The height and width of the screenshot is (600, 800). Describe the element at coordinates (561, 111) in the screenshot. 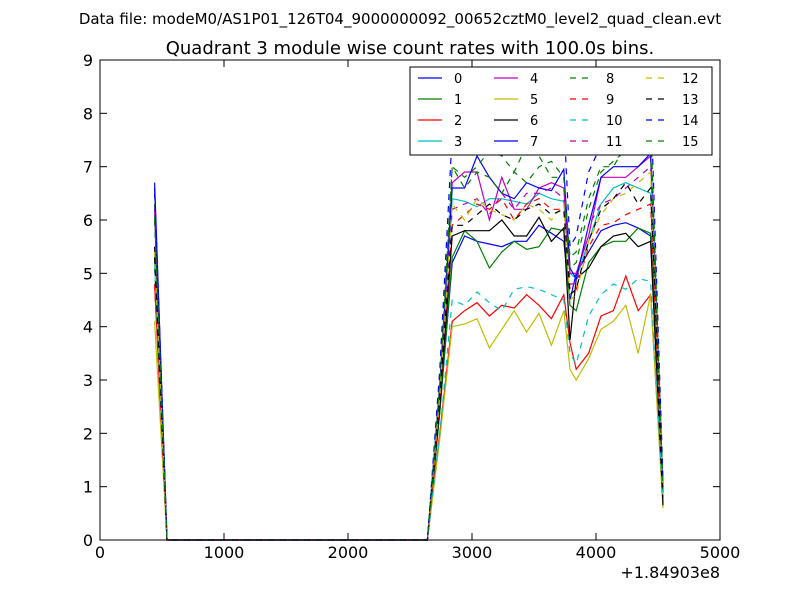

I see `legend-box` at that location.